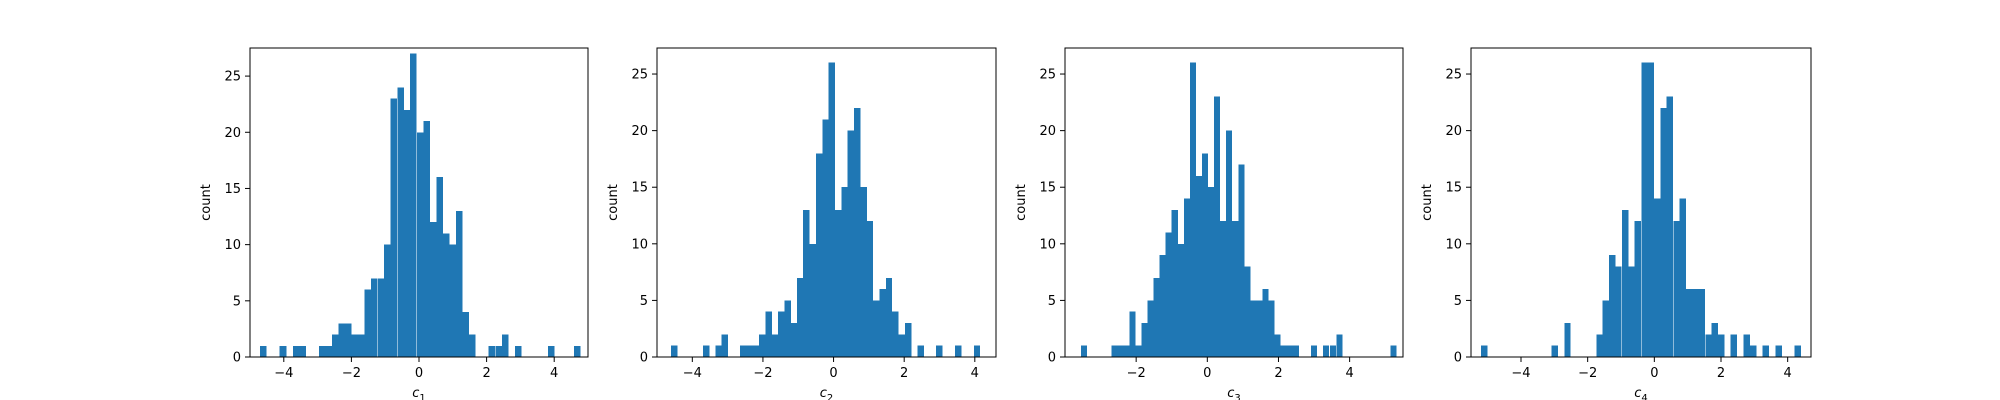 The width and height of the screenshot is (2000, 400). What do you see at coordinates (1237, 396) in the screenshot?
I see `x-axis-label-subscript: 3` at bounding box center [1237, 396].